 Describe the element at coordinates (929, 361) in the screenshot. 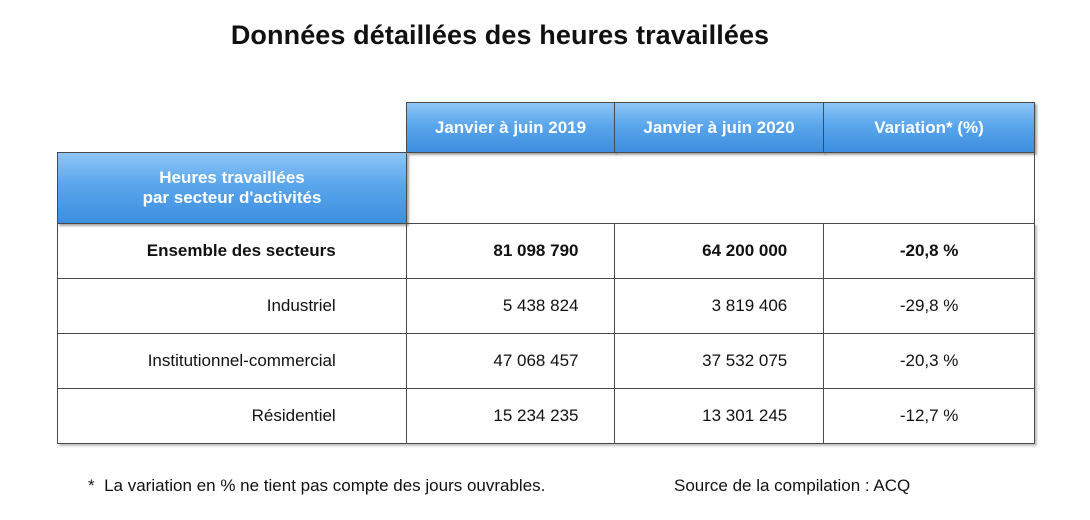

I see `variation-value: -20,3 %` at that location.